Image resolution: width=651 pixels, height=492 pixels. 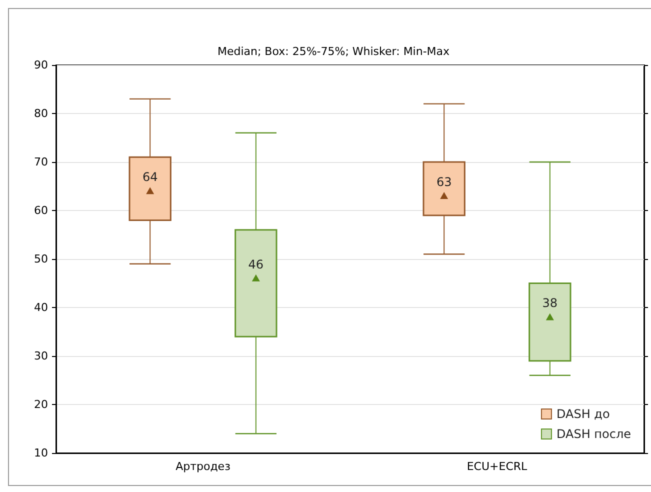 What do you see at coordinates (497, 466) in the screenshot?
I see `x-tick-label: ECU+ECRL` at bounding box center [497, 466].